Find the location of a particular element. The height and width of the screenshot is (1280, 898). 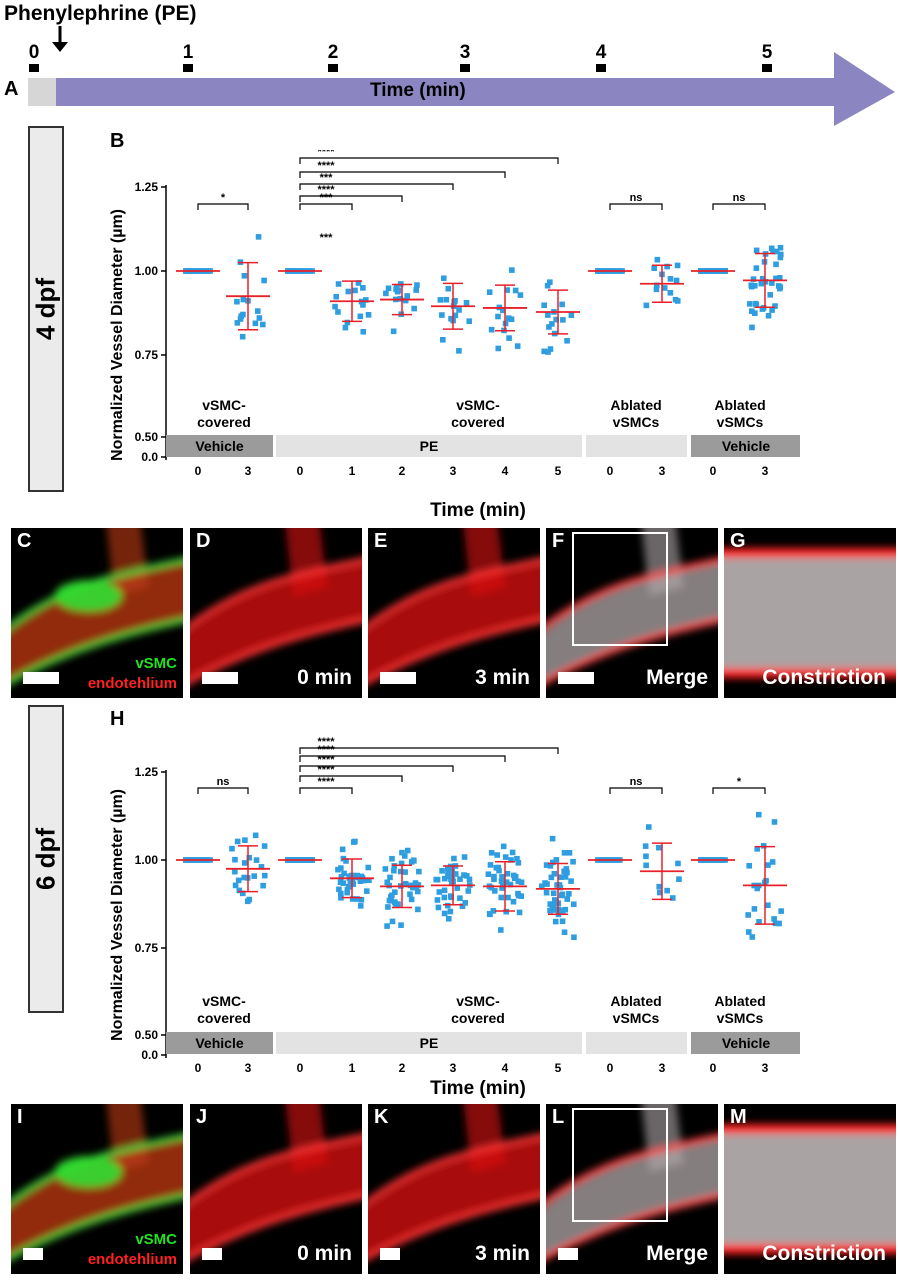

micrograph-l: L Merge is located at coordinates (632, 1189).